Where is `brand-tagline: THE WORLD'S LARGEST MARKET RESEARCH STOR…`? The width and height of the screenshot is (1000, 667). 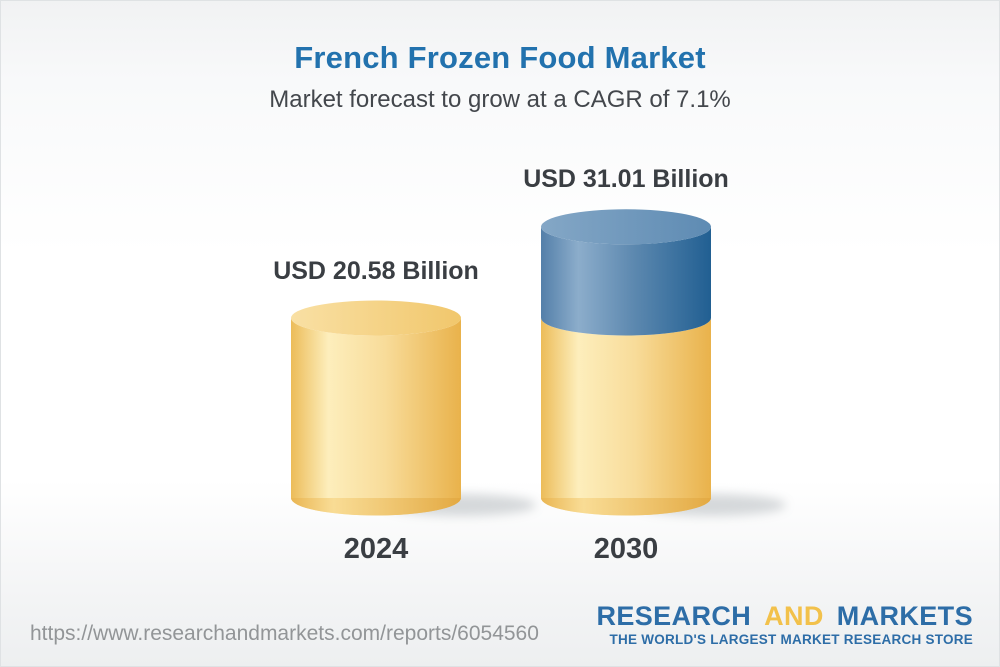 brand-tagline: THE WORLD'S LARGEST MARKET RESEARCH STOR… is located at coordinates (791, 639).